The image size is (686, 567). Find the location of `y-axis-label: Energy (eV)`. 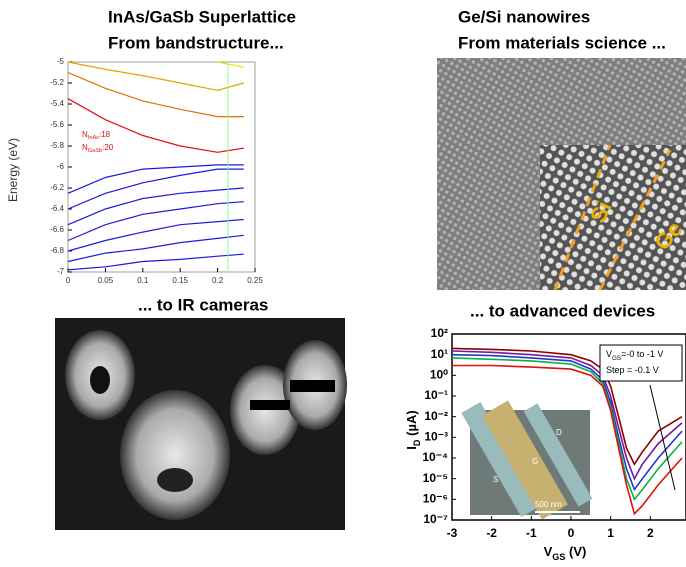

y-axis-label: Energy (eV) is located at coordinates (13, 170).